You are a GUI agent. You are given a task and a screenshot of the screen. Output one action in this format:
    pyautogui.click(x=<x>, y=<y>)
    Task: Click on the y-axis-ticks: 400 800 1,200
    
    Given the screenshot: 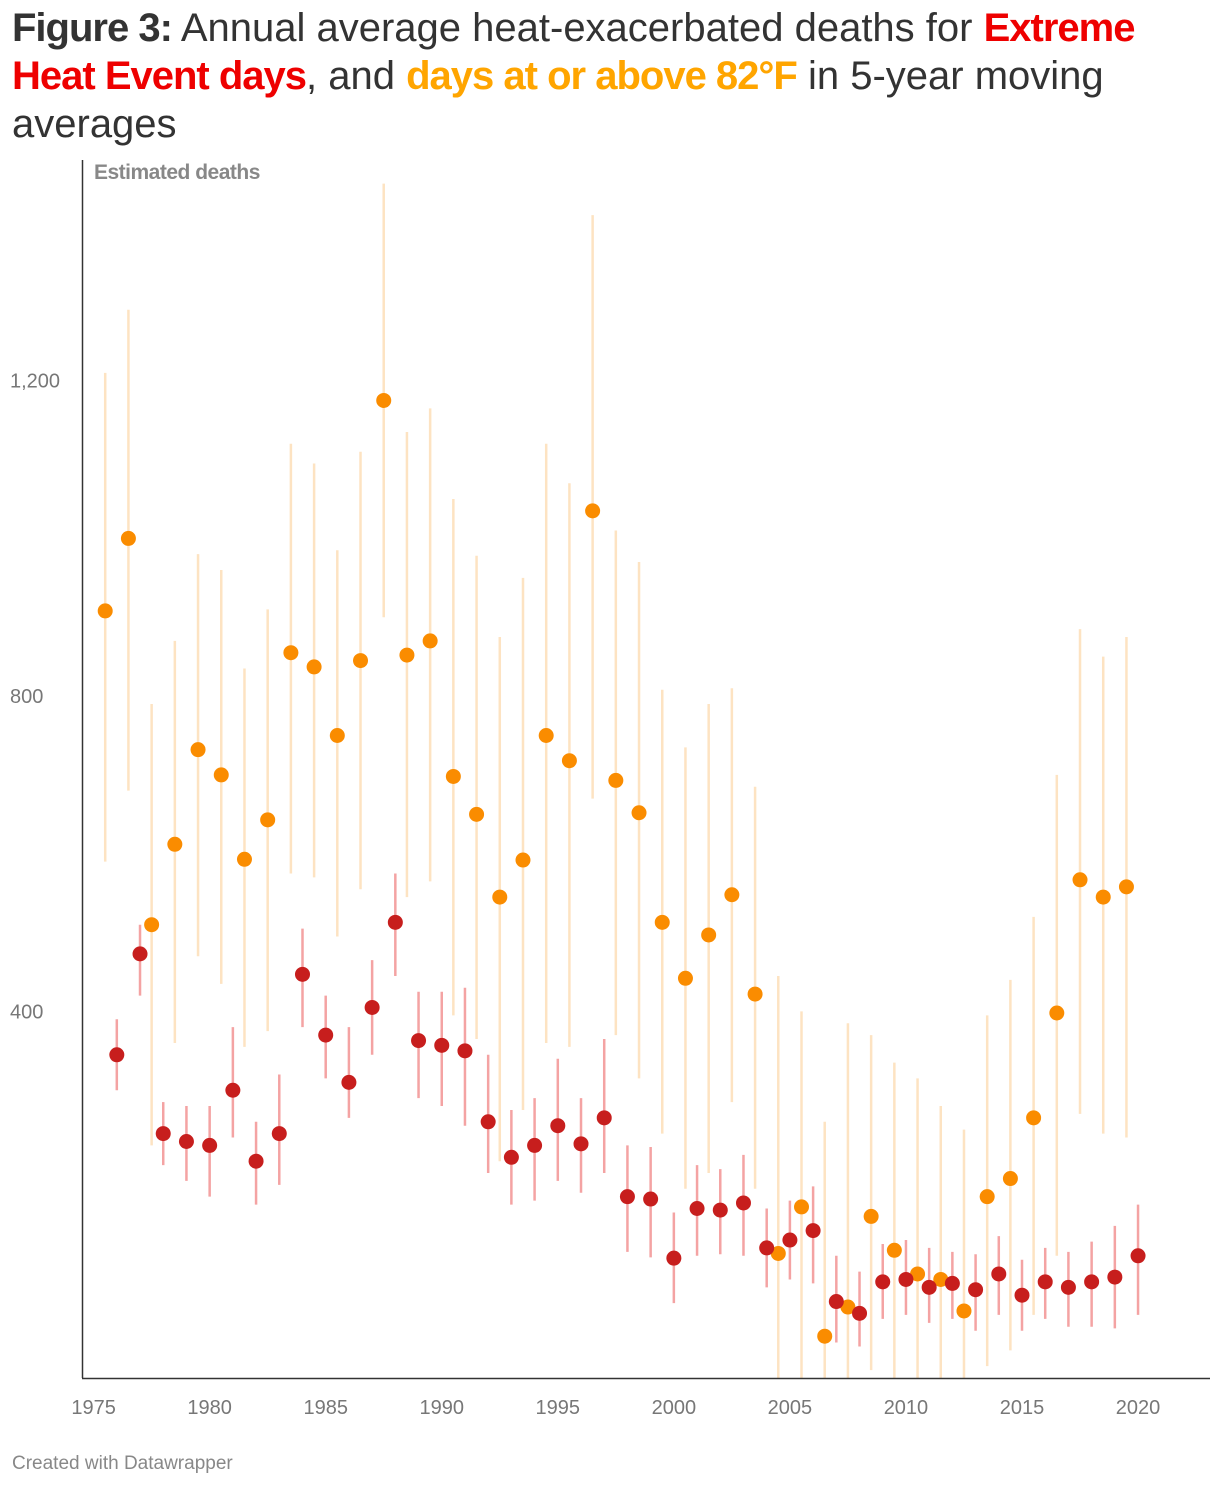 What is the action you would take?
    pyautogui.click(x=35, y=697)
    